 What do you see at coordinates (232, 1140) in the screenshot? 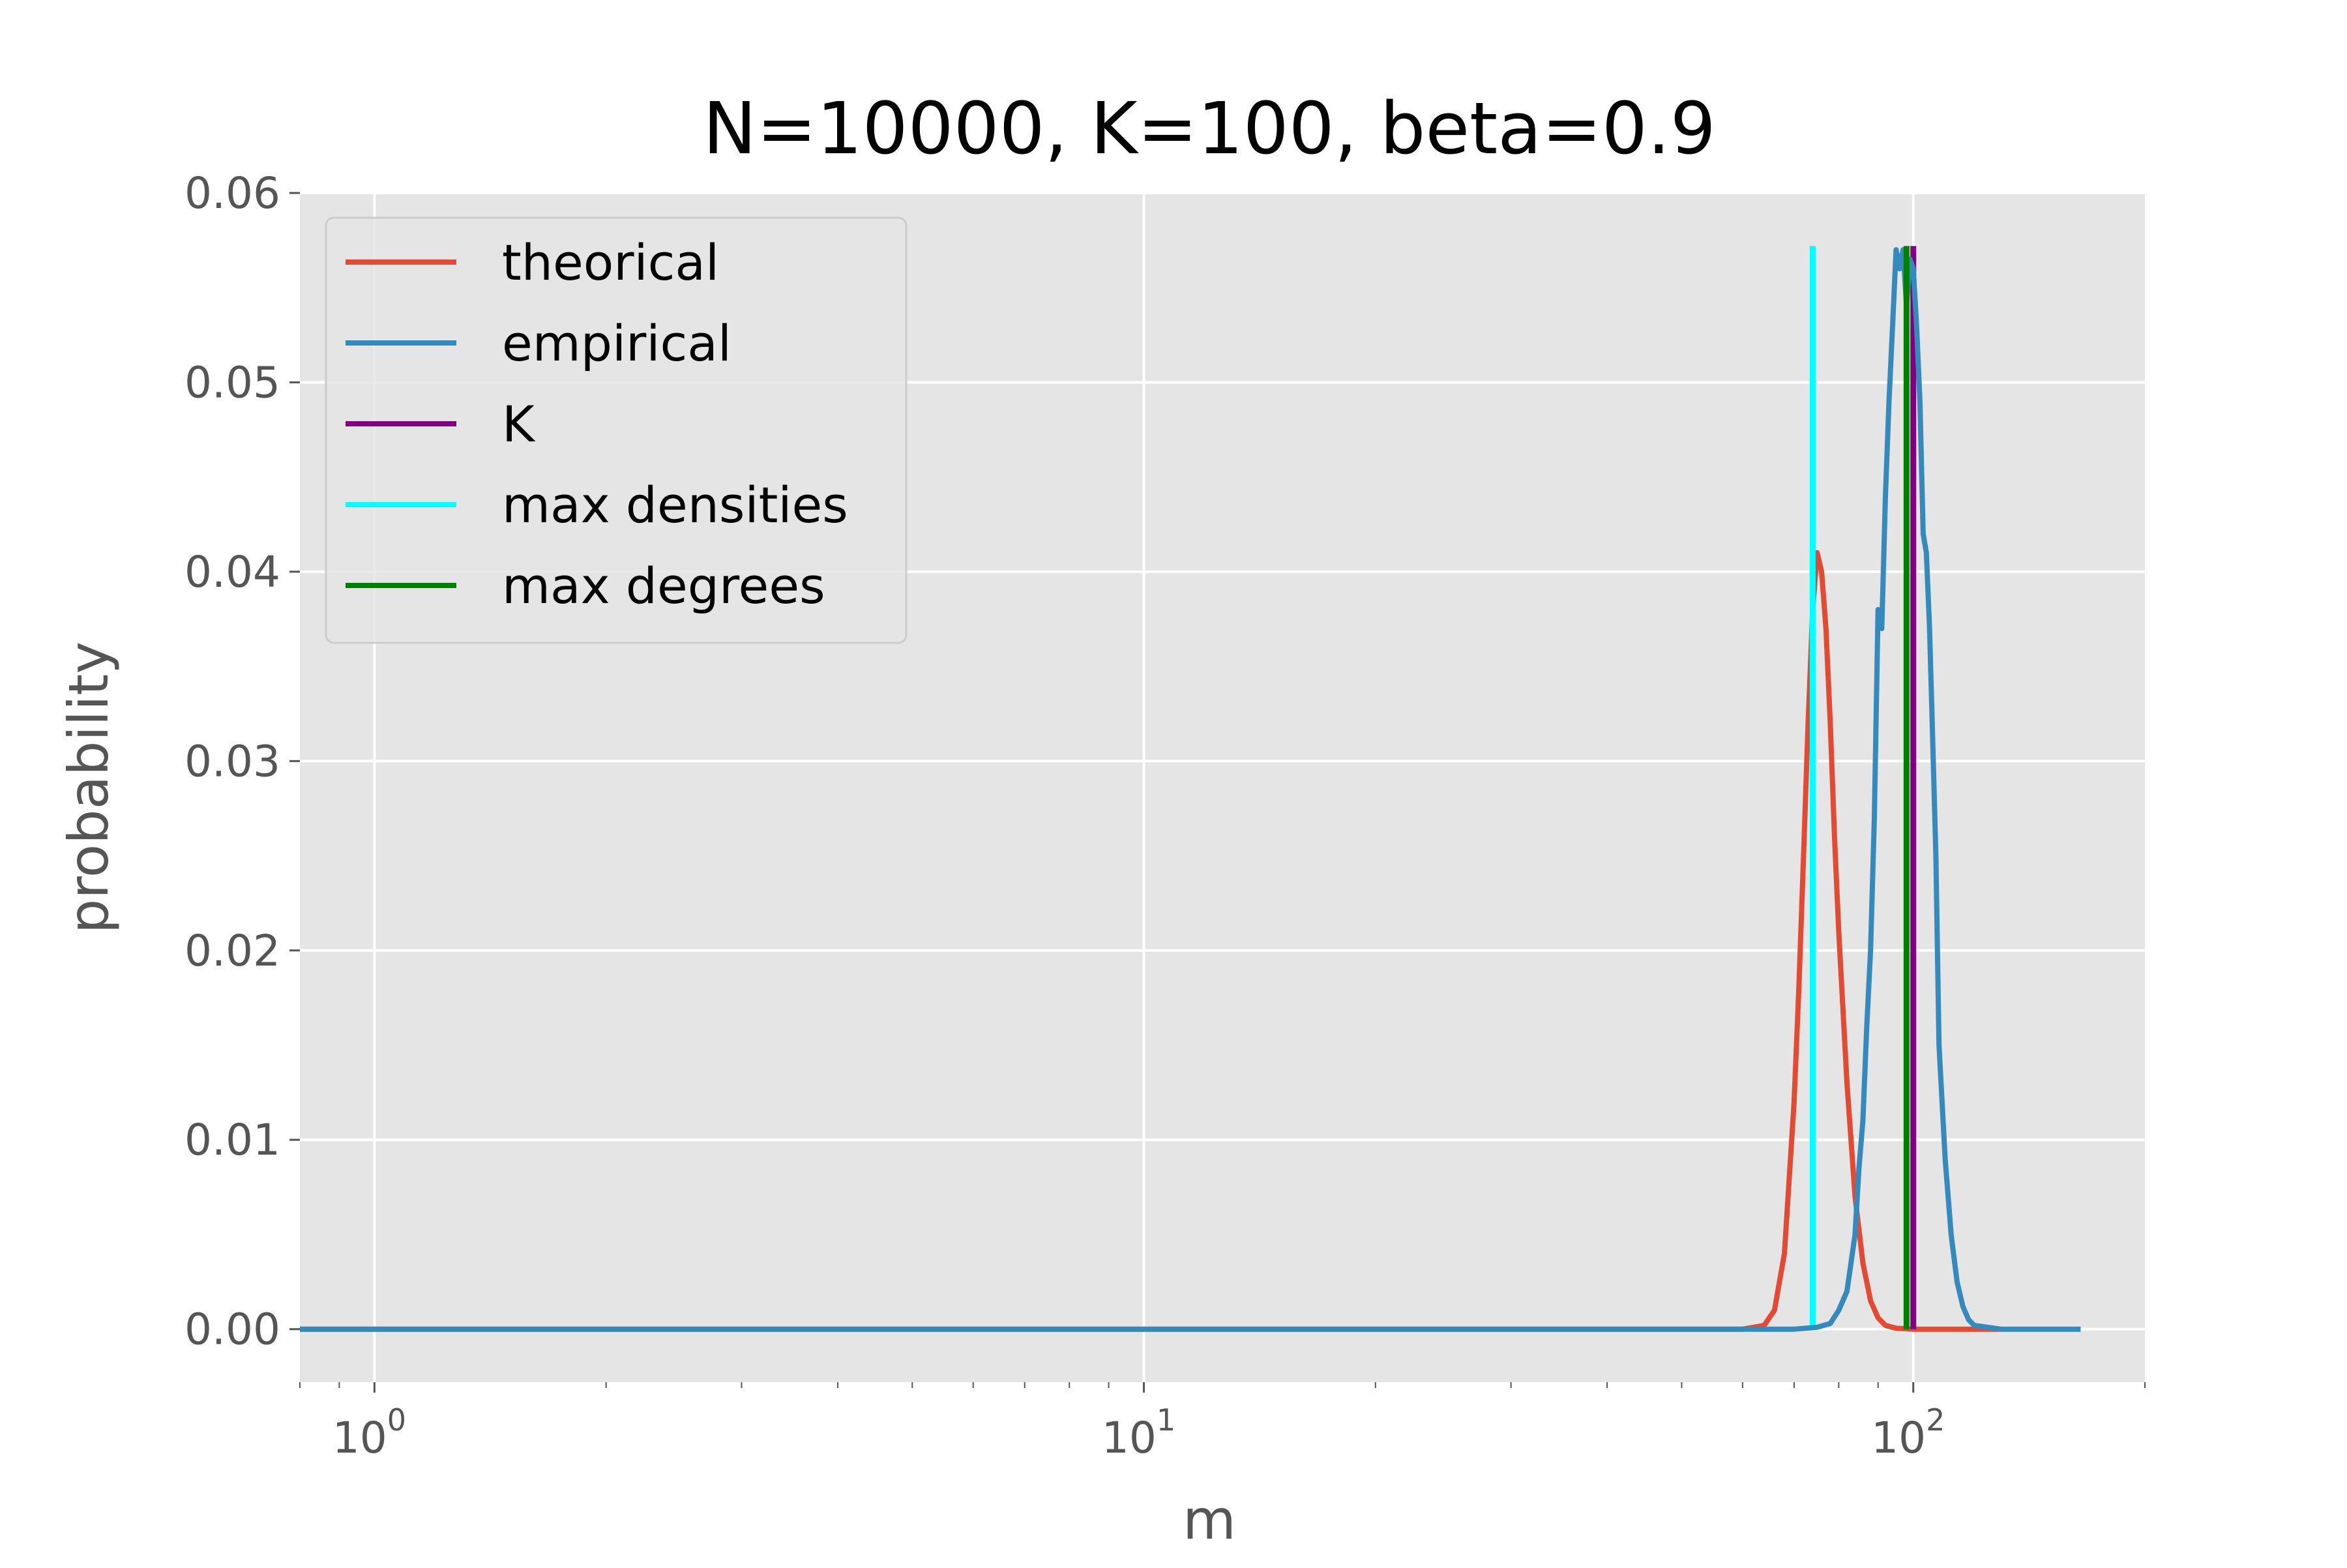
I see `y-tick-label: 0.01` at bounding box center [232, 1140].